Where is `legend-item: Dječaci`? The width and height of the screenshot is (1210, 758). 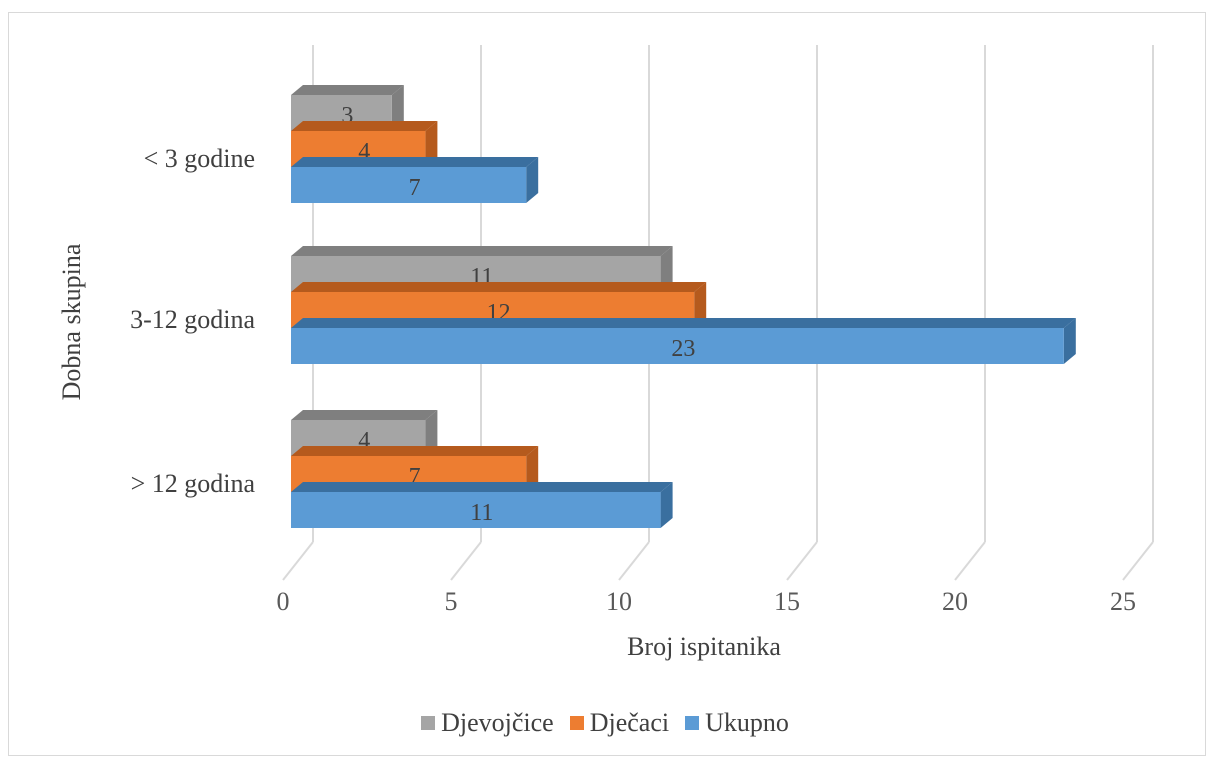
legend-item: Dječaci is located at coordinates (619, 723).